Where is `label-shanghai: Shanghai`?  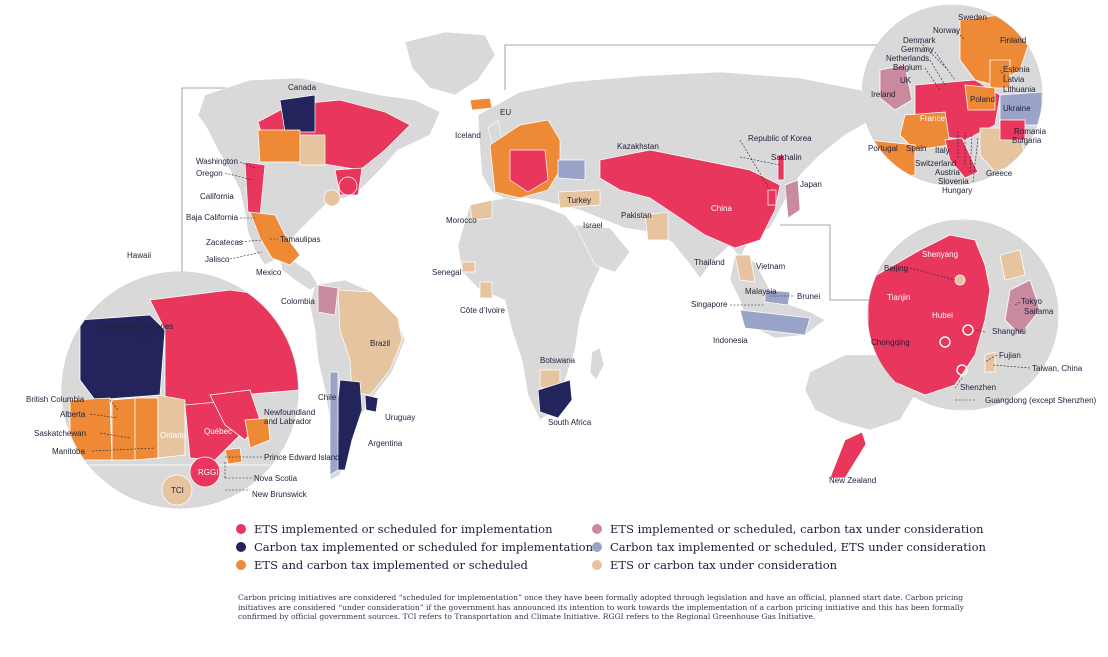 label-shanghai: Shanghai is located at coordinates (1009, 331).